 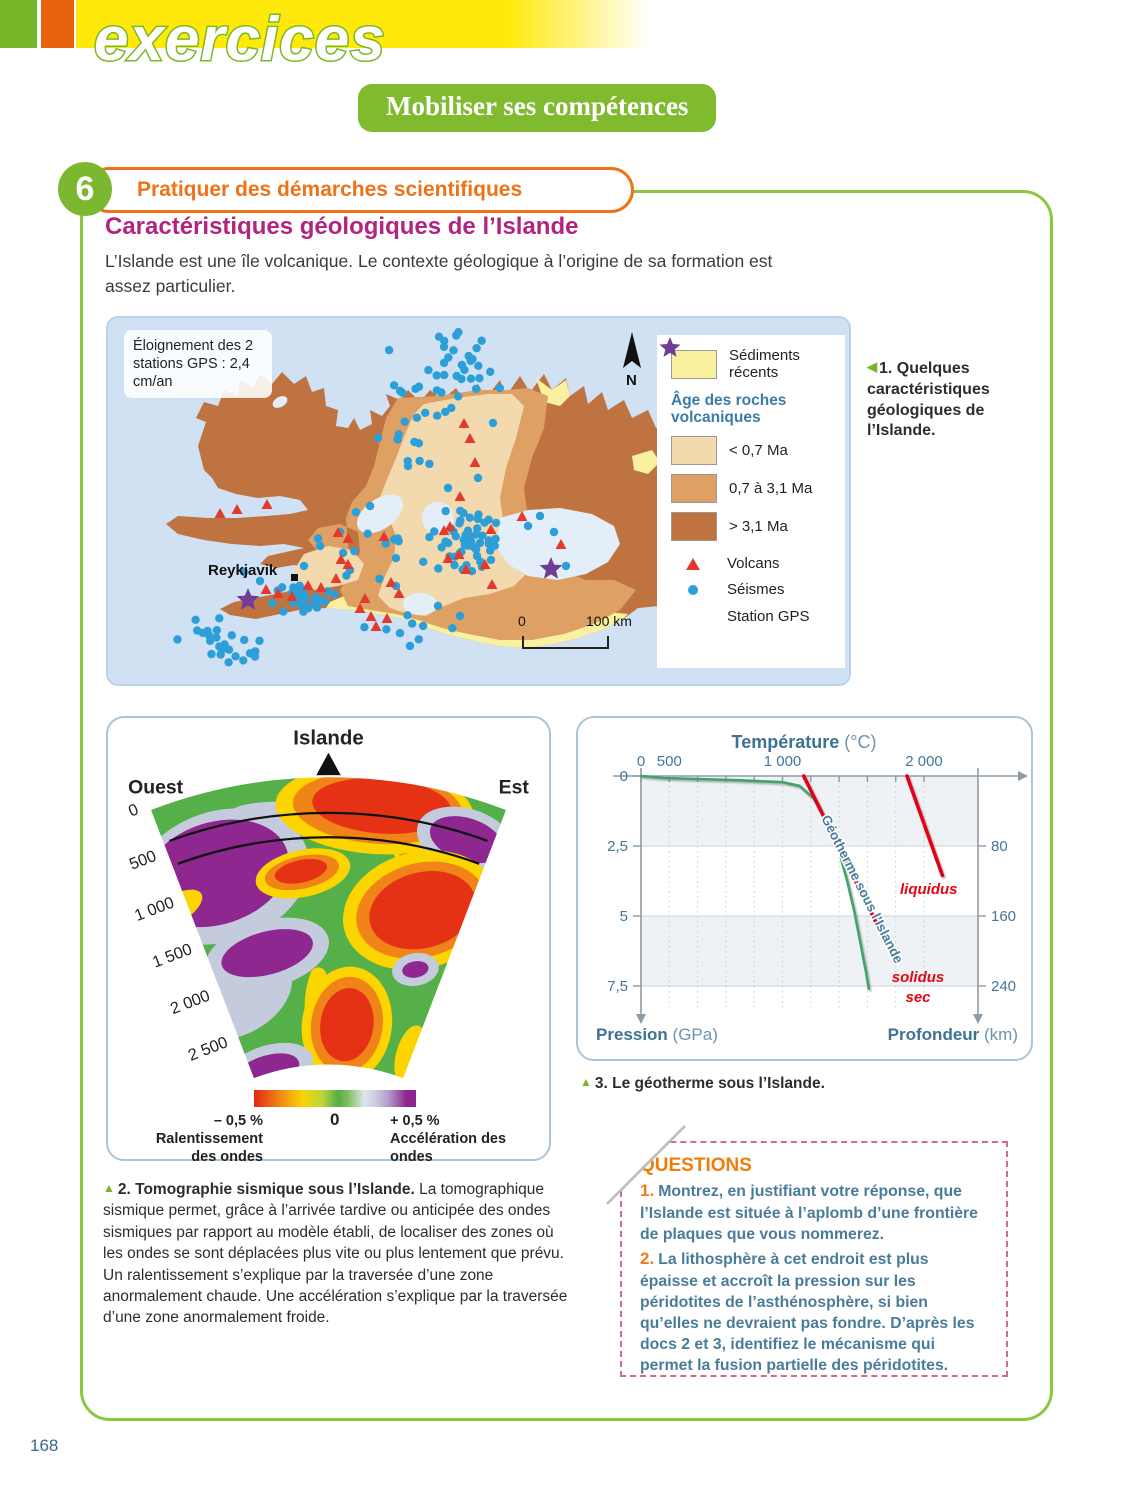 I want to click on svg-text: 240, so click(x=1003, y=986).